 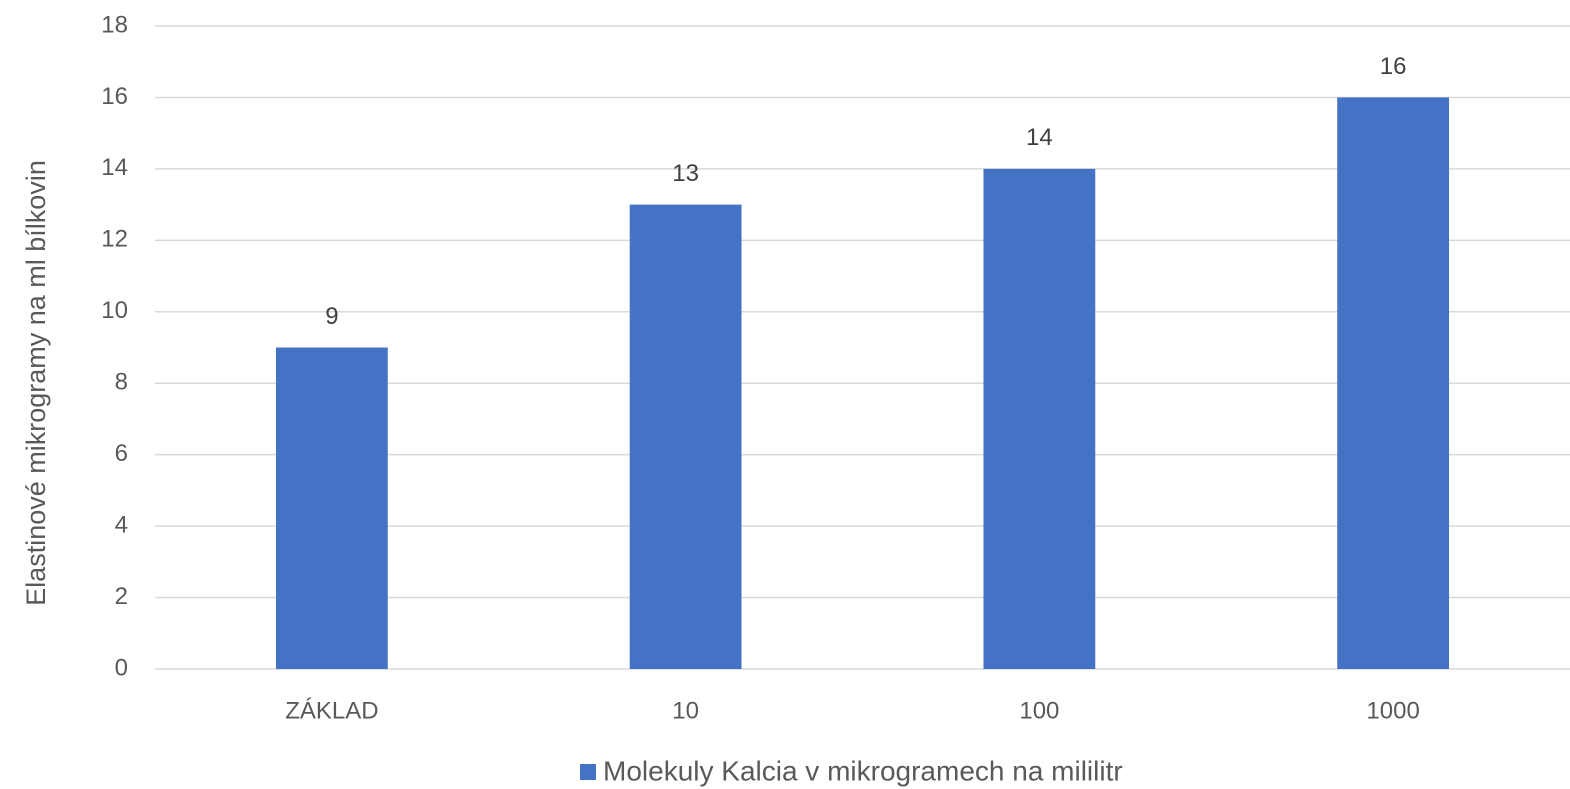 What do you see at coordinates (121, 524) in the screenshot?
I see `y-tick-label: 4` at bounding box center [121, 524].